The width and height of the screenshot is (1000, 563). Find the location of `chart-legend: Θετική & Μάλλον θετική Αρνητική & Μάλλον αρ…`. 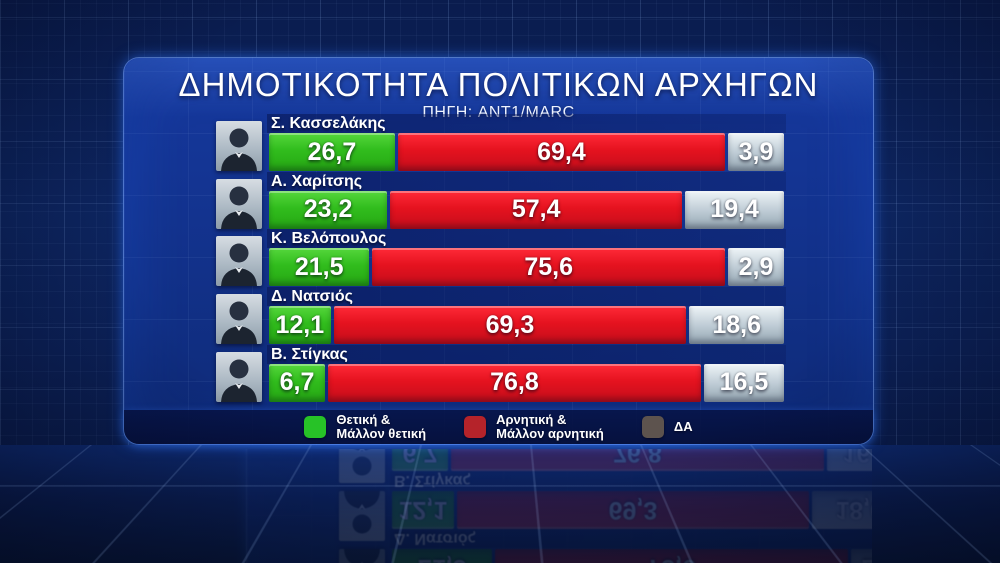

chart-legend: Θετική & Μάλλον θετική Αρνητική & Μάλλον αρ… is located at coordinates (498, 427).